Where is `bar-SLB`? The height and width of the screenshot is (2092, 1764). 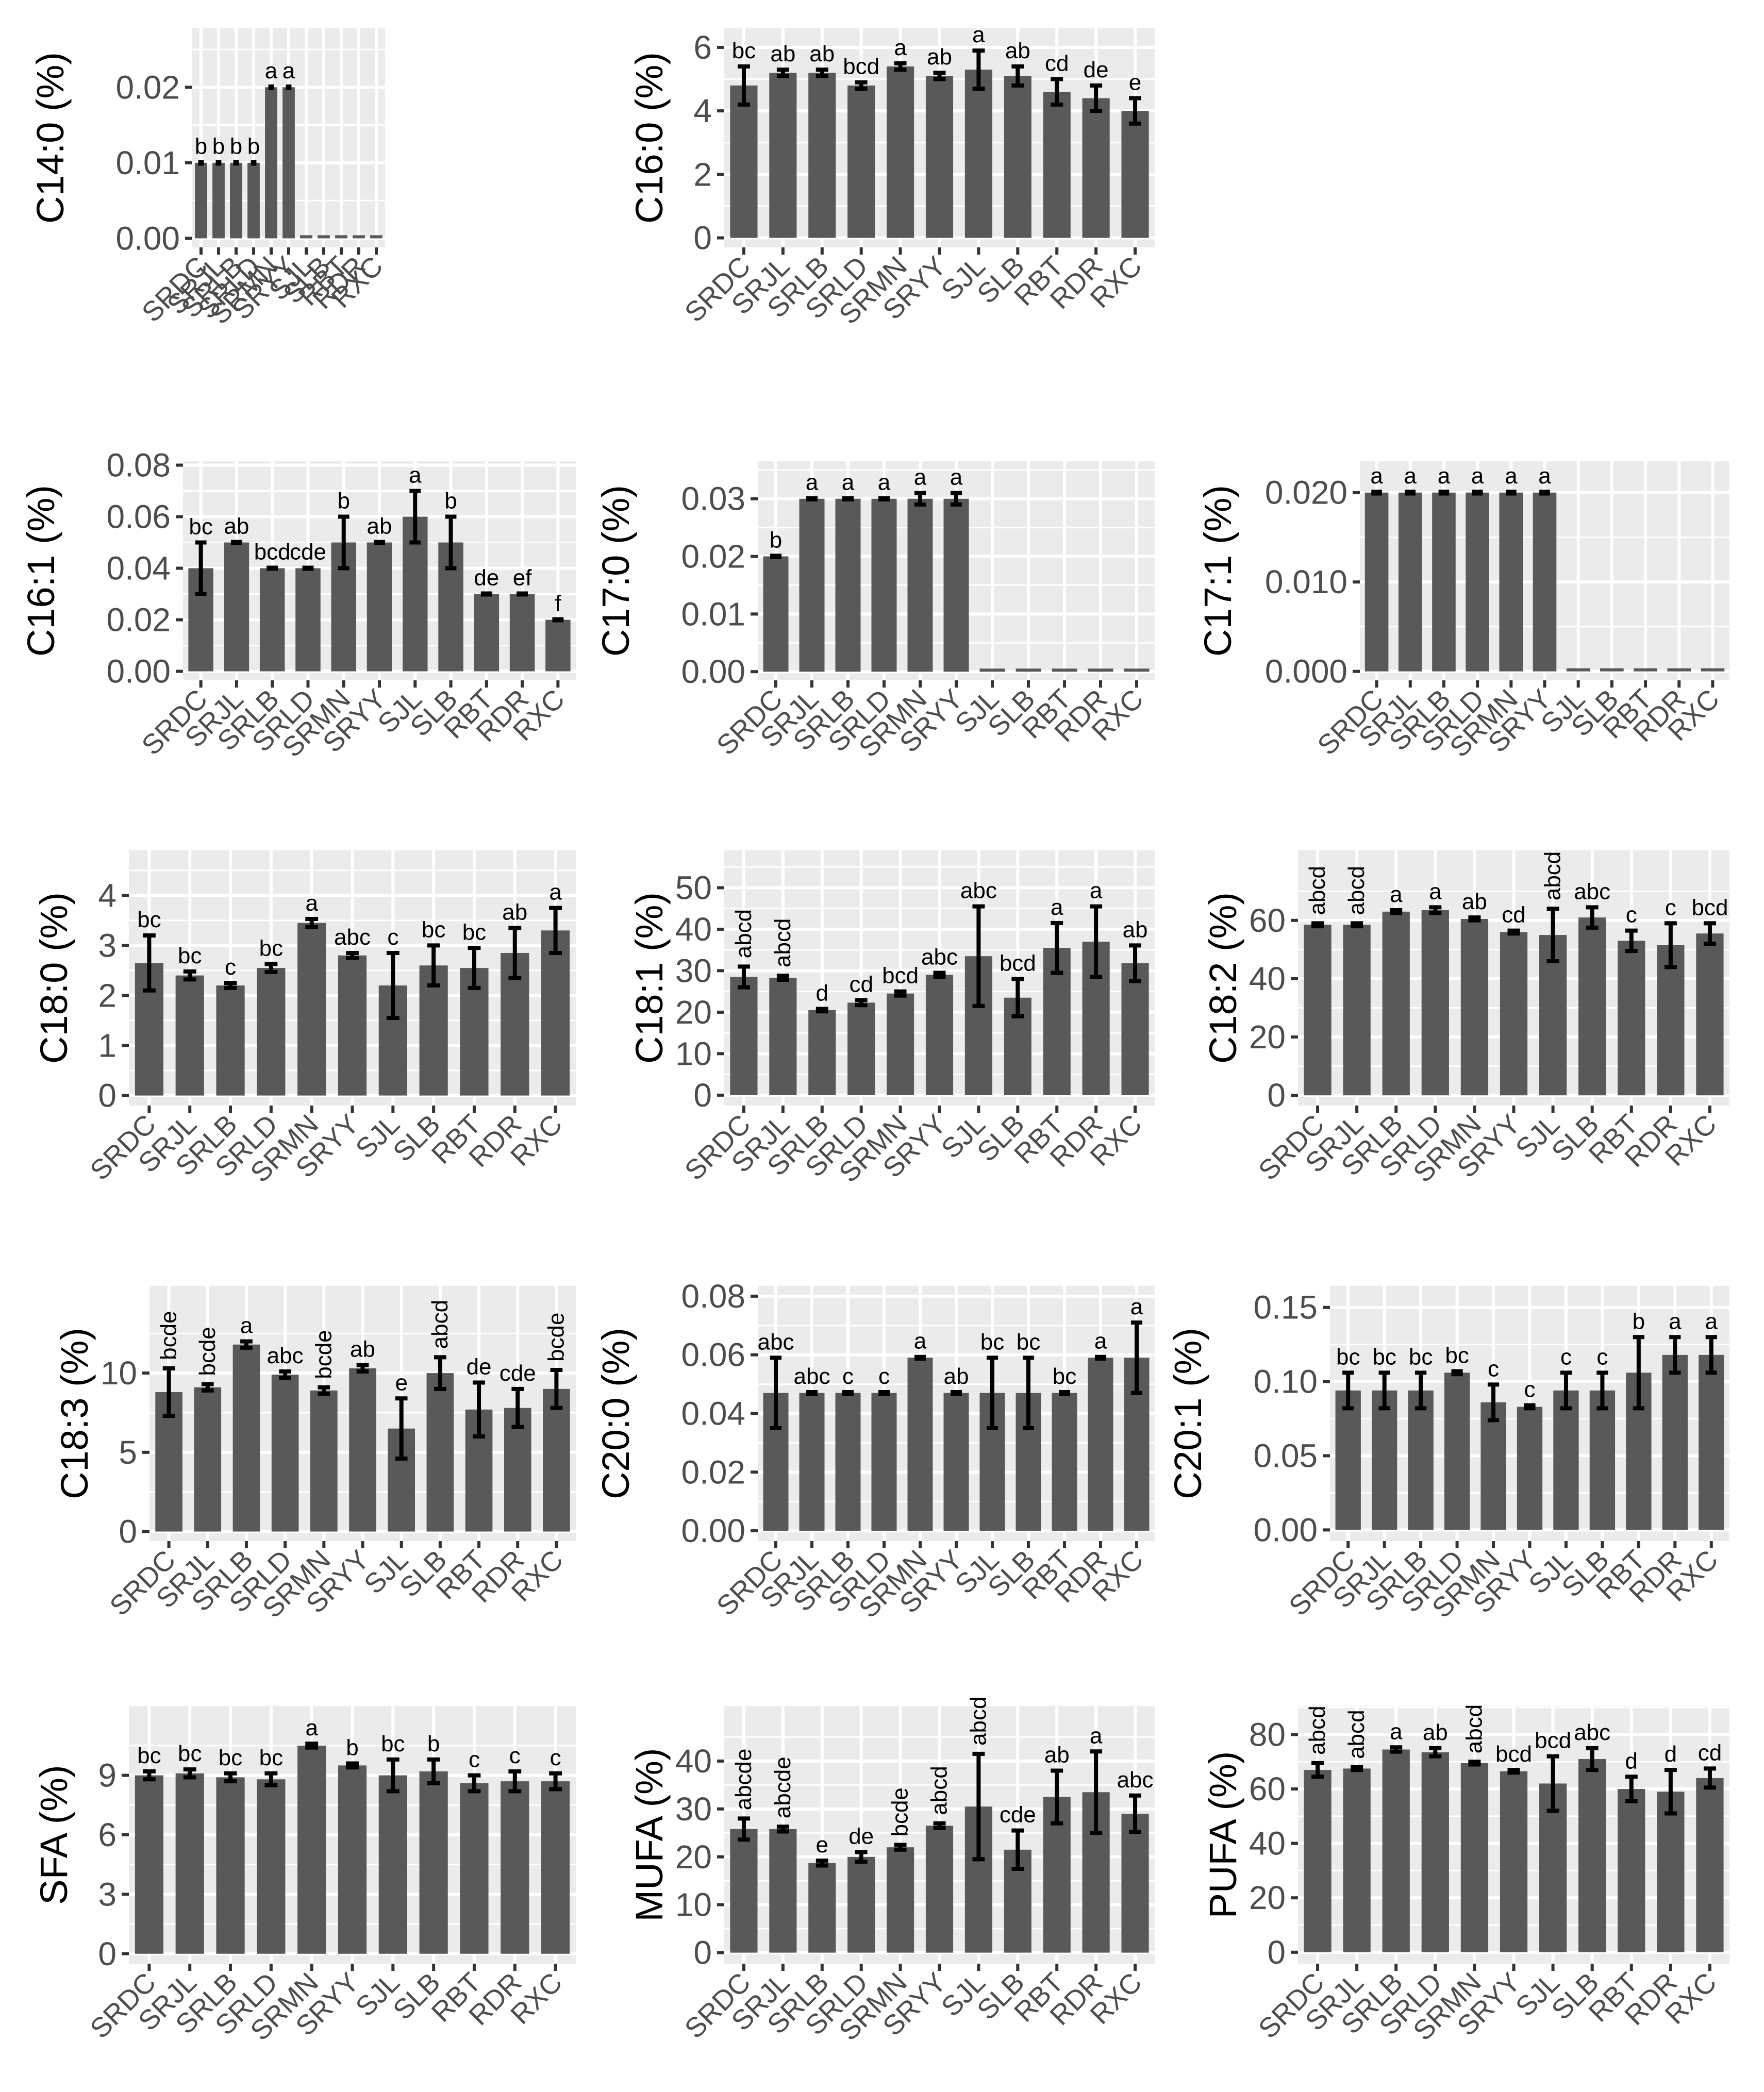 bar-SLB is located at coordinates (1612, 670).